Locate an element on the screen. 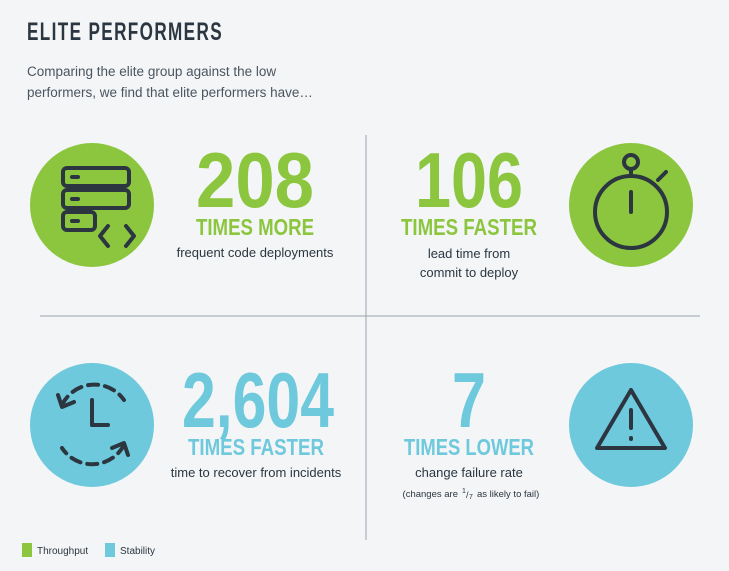  note: (changes are is located at coordinates (430, 494).